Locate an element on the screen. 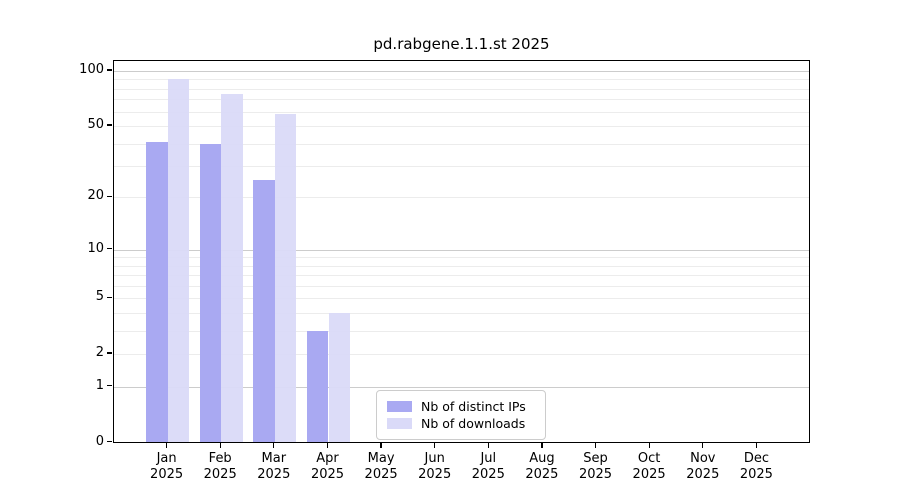  bar-feb-distinct-ips is located at coordinates (210, 292).